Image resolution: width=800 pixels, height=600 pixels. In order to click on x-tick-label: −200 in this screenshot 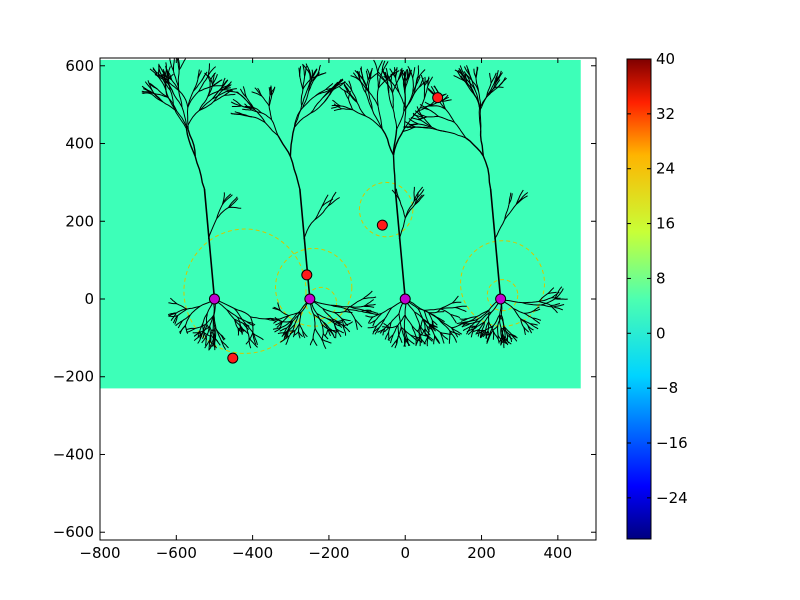, I will do `click(328, 553)`.